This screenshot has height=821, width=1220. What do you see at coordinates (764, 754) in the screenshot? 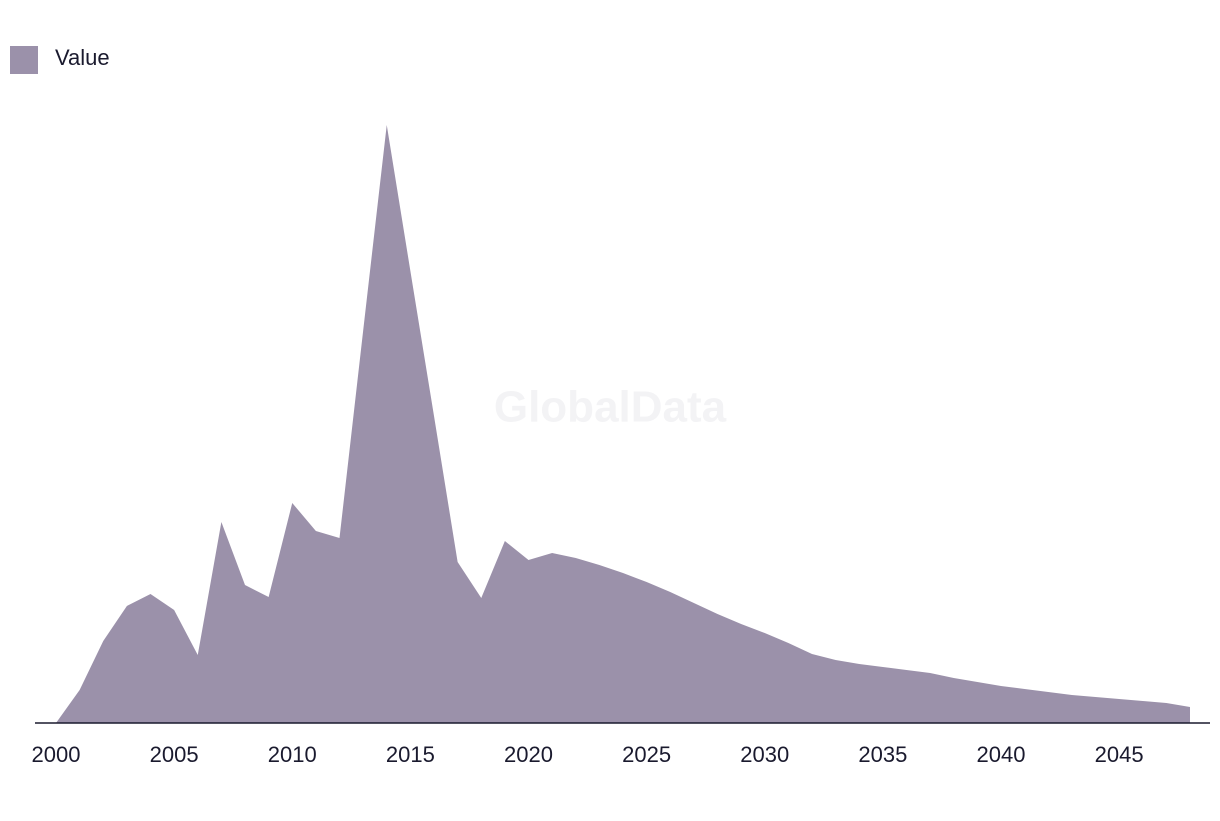
I see `x-tick-label: 2030` at bounding box center [764, 754].